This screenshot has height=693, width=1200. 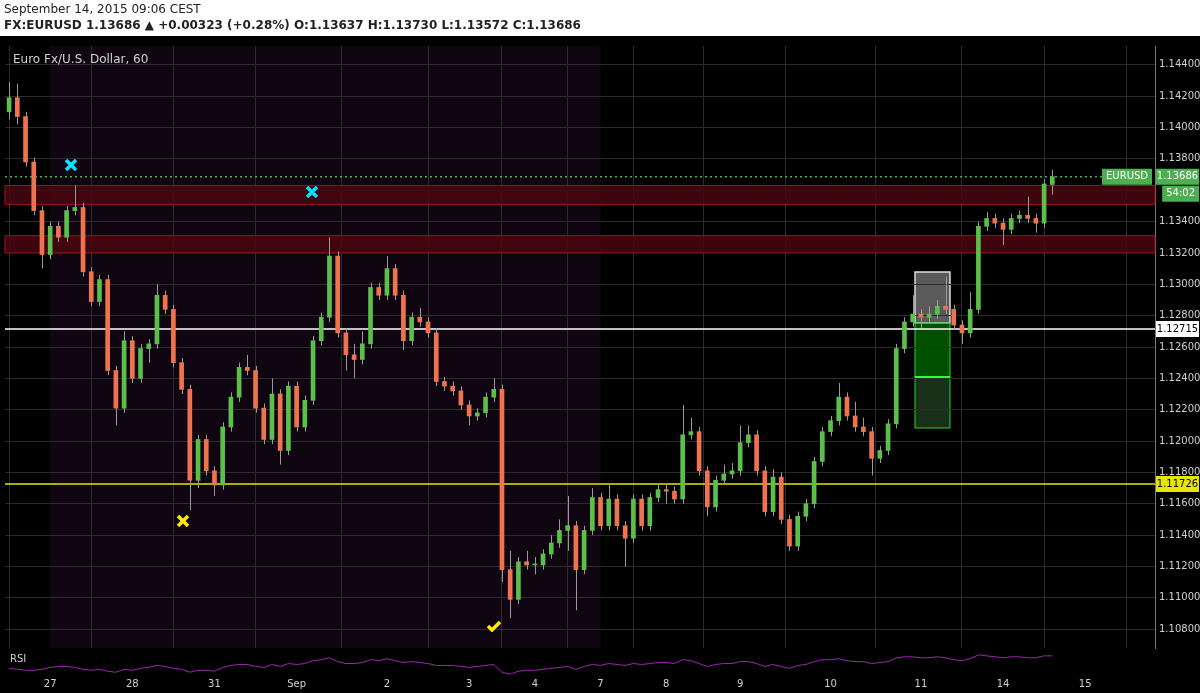 I want to click on y-tick-label: 1.14400, so click(x=1179, y=64).